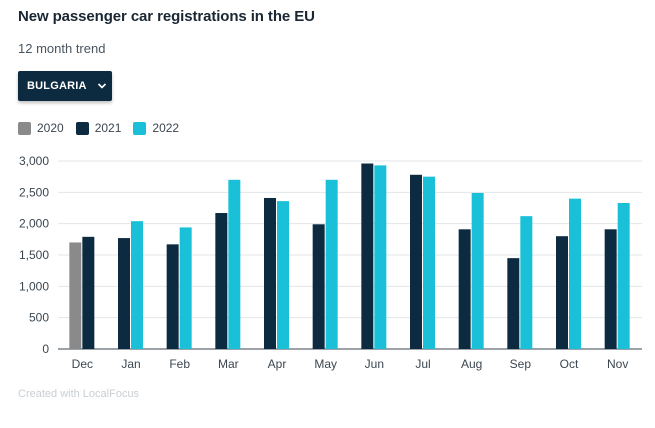  I want to click on legend-label-2021: 2021, so click(108, 128).